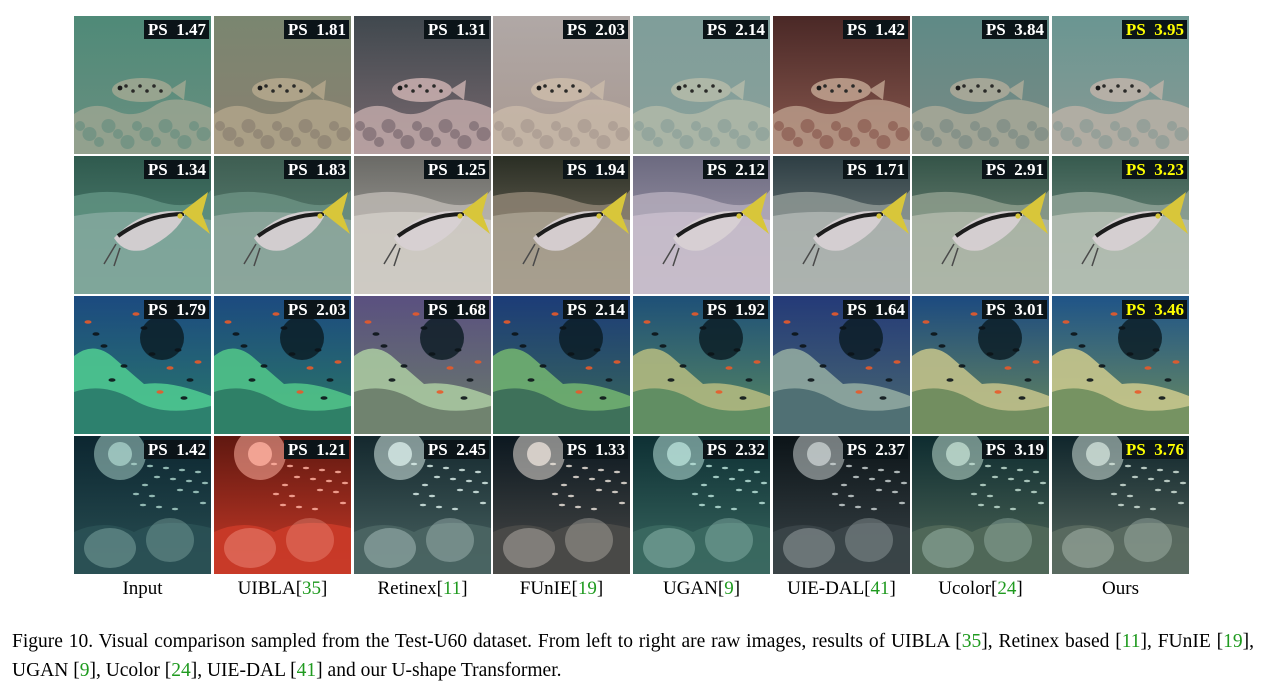 This screenshot has height=688, width=1262. What do you see at coordinates (1014, 169) in the screenshot?
I see `ps-score-badge: PS 2.91` at bounding box center [1014, 169].